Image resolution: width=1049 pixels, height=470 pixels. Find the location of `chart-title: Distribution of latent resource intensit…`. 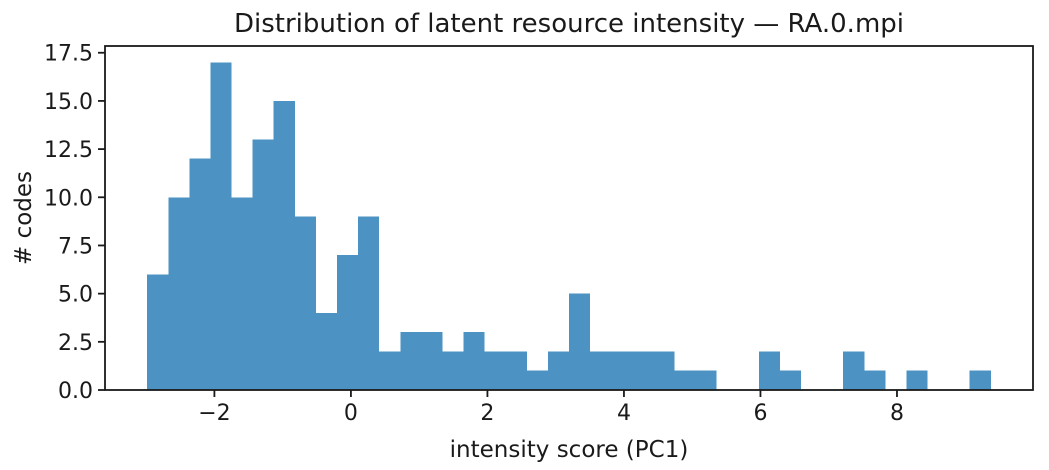

chart-title: Distribution of latent resource intensit… is located at coordinates (569, 24).